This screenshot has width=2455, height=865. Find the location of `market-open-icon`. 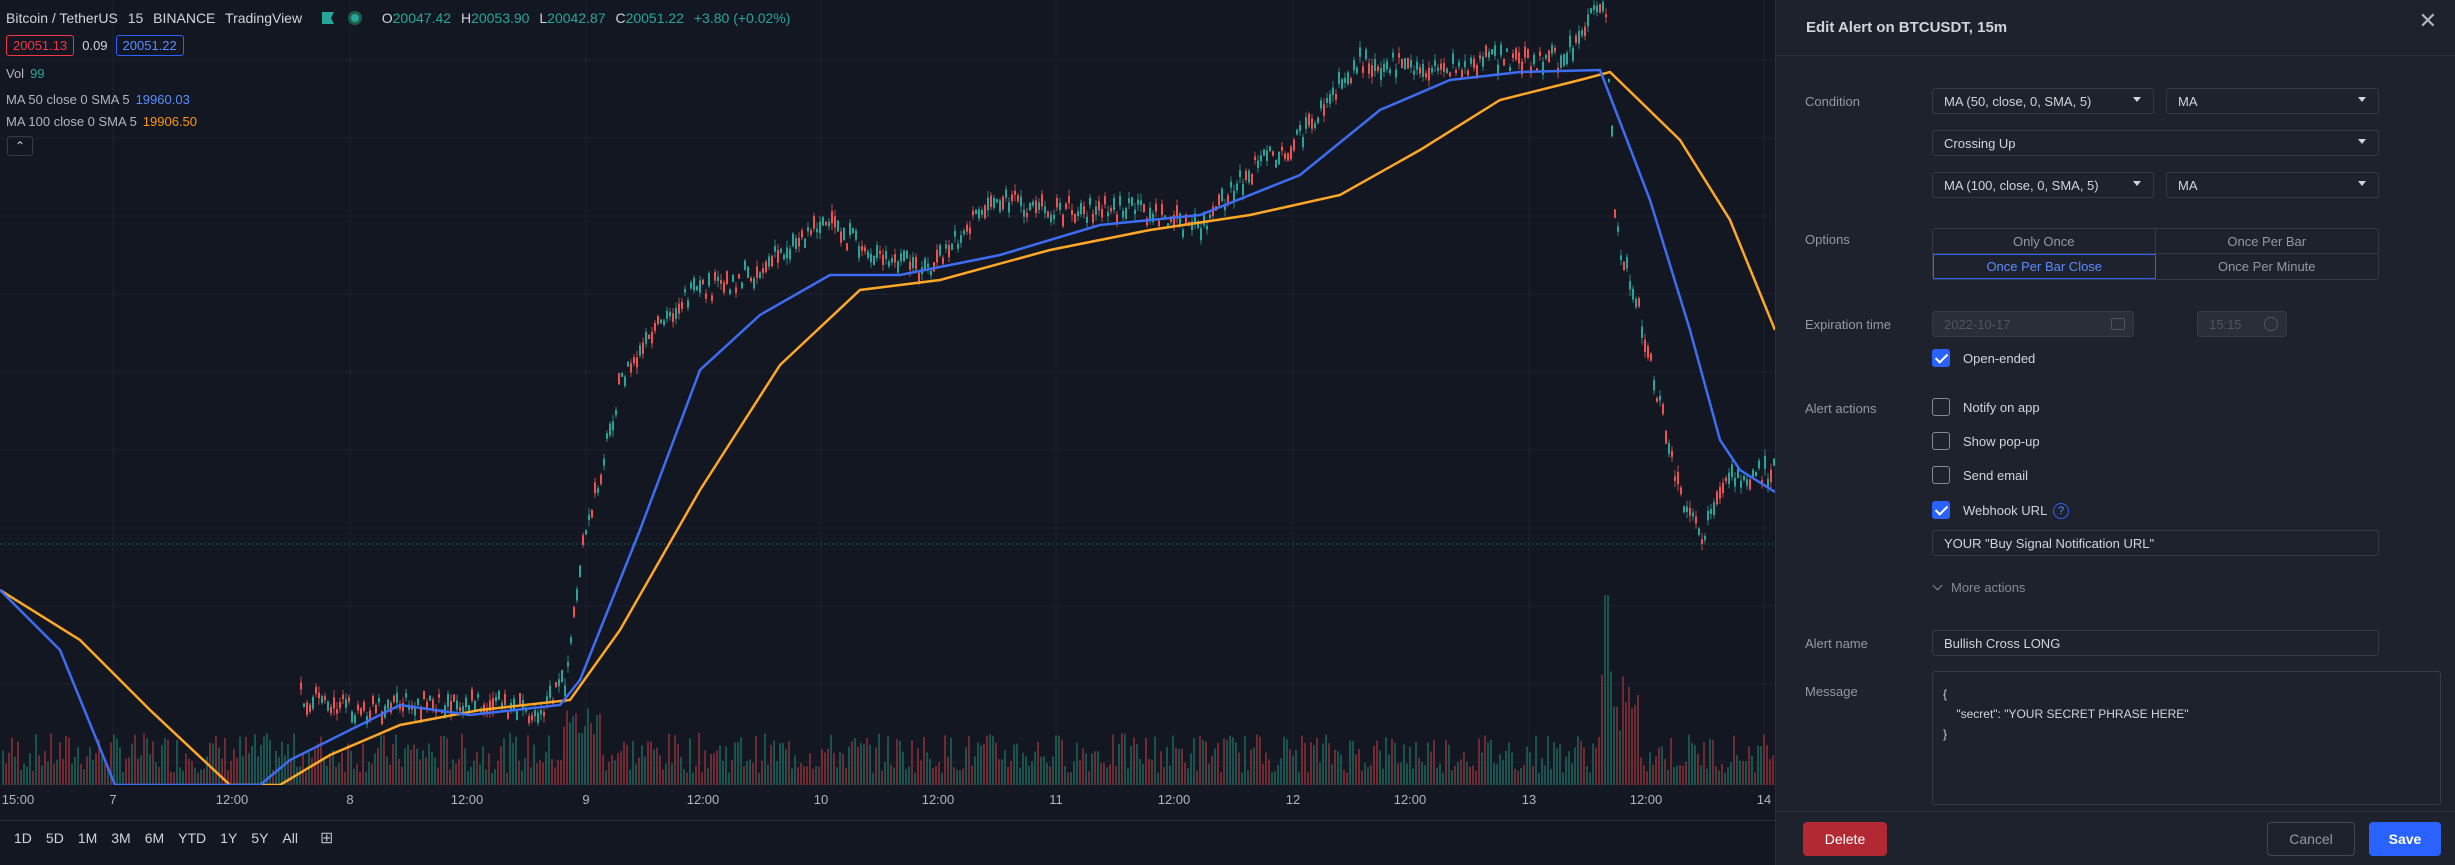

market-open-icon is located at coordinates (354, 18).